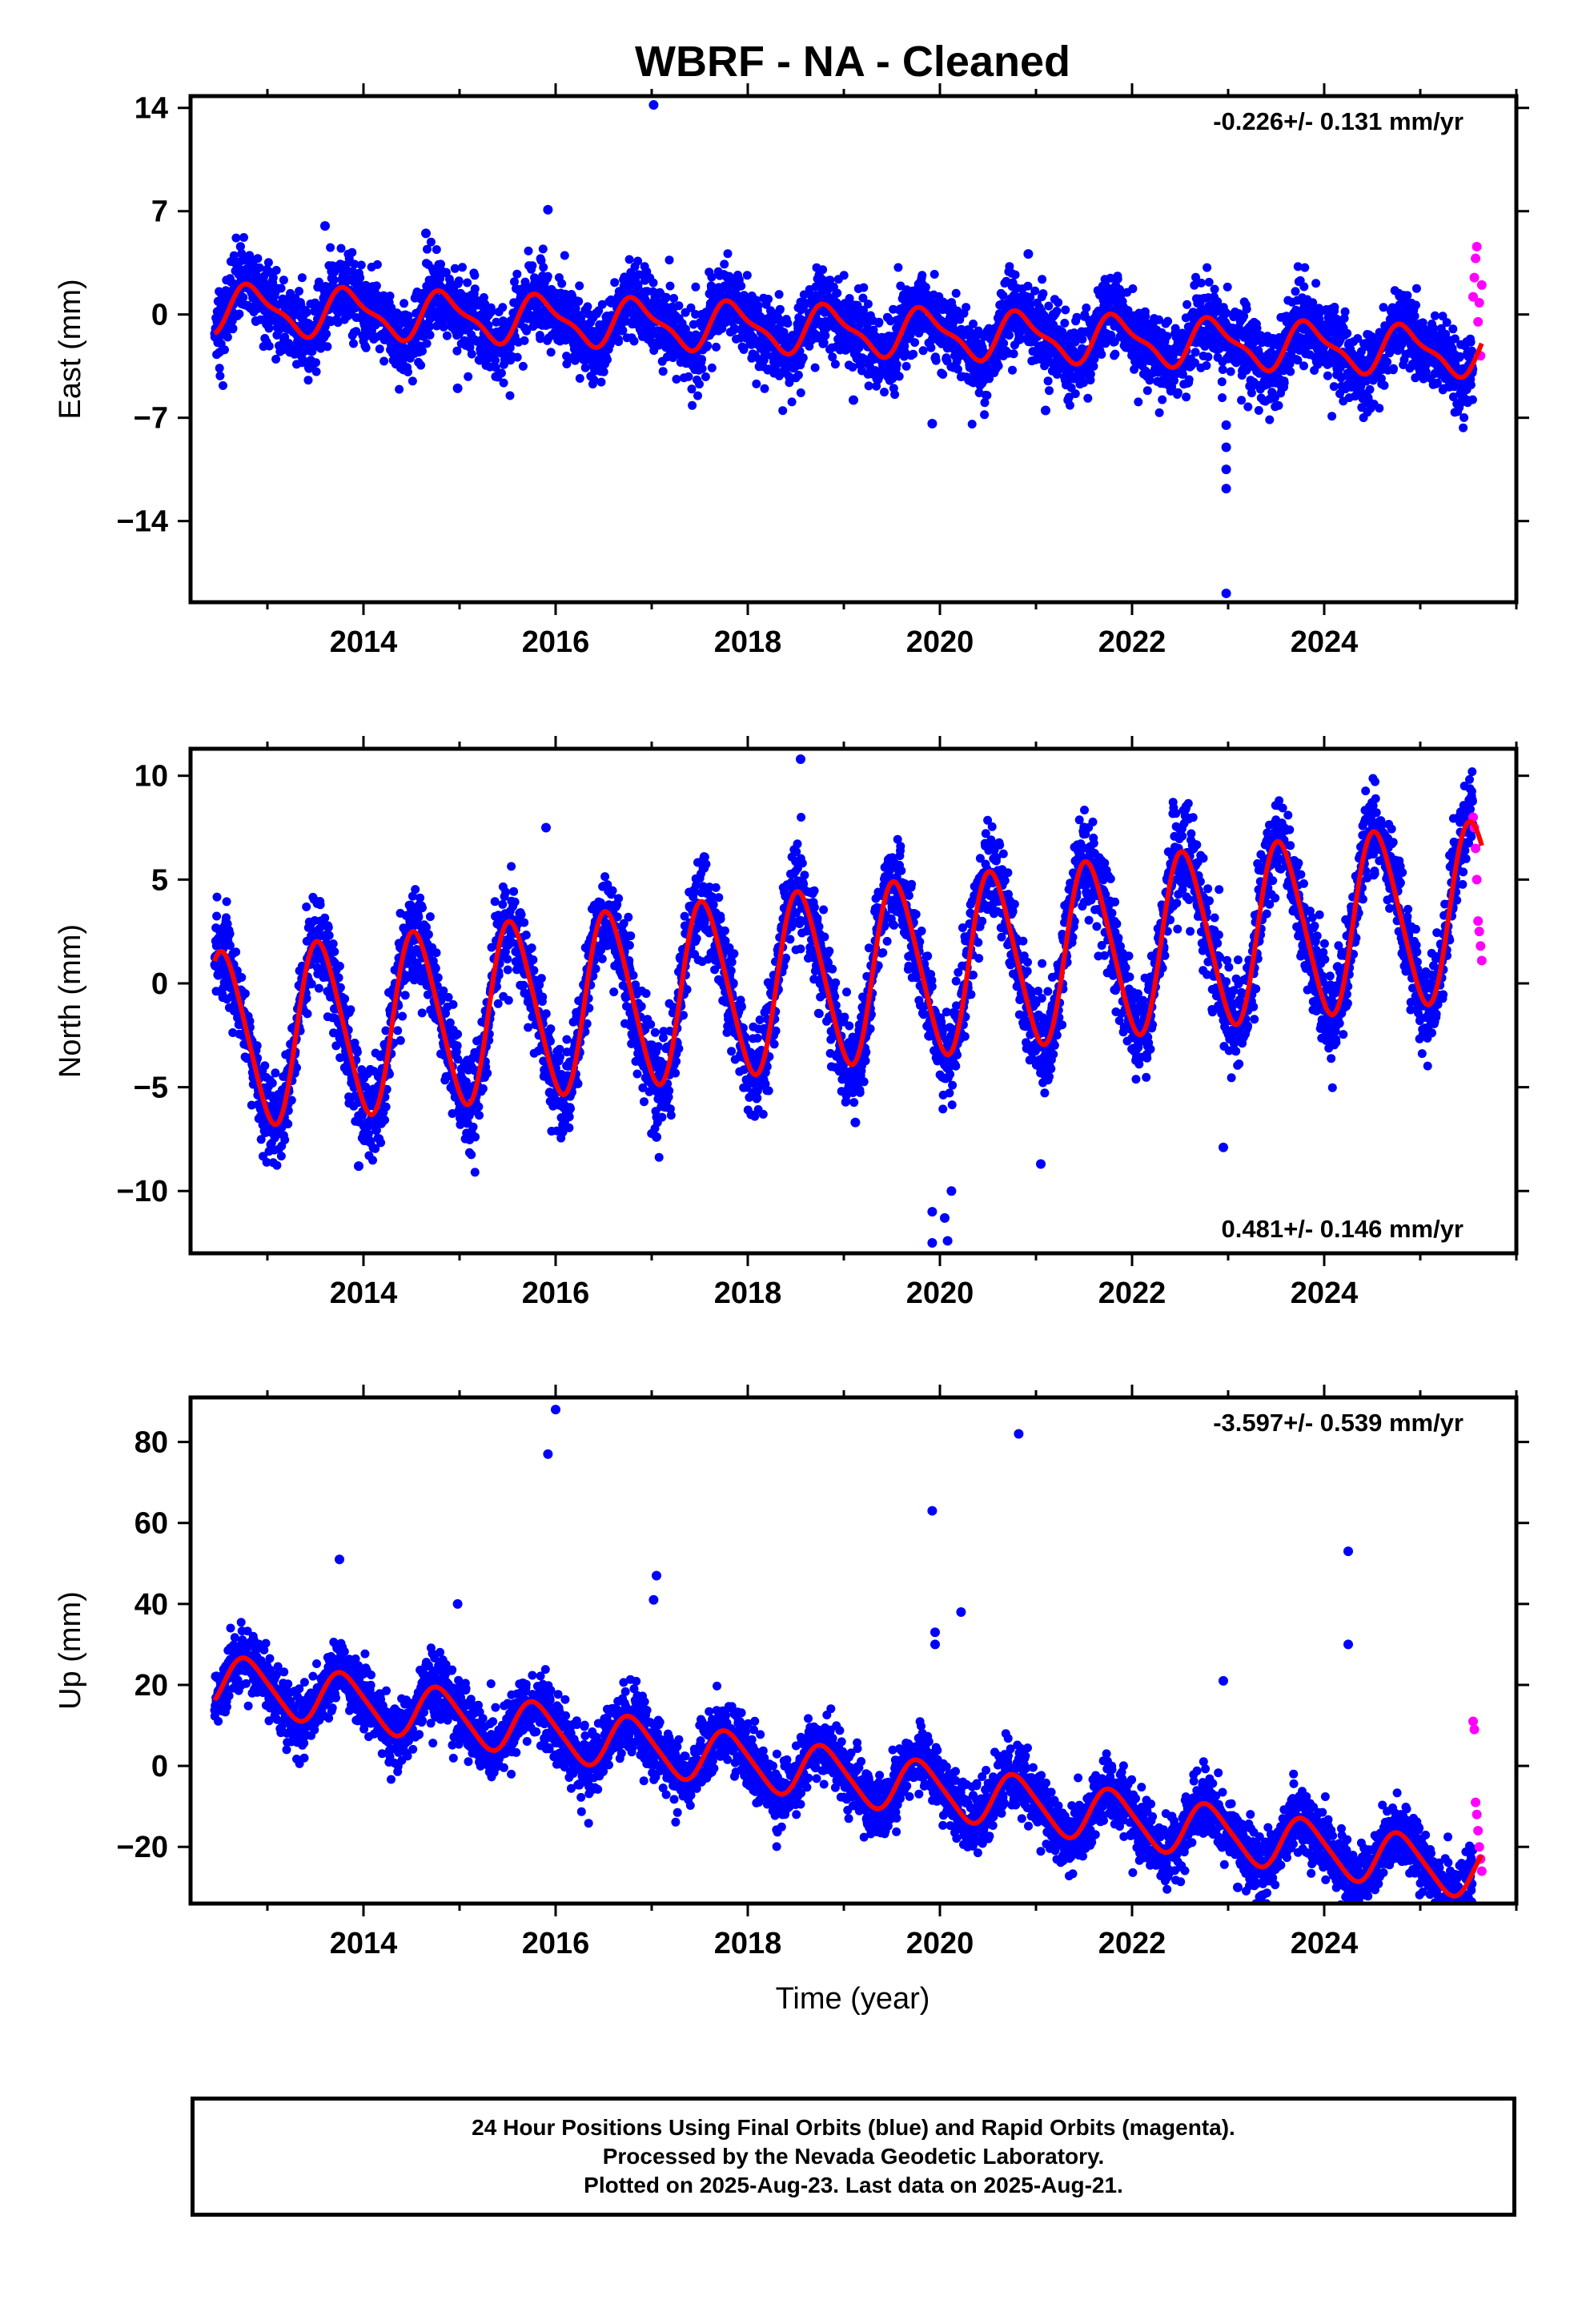  What do you see at coordinates (151, 109) in the screenshot?
I see `y-tick-label: 14` at bounding box center [151, 109].